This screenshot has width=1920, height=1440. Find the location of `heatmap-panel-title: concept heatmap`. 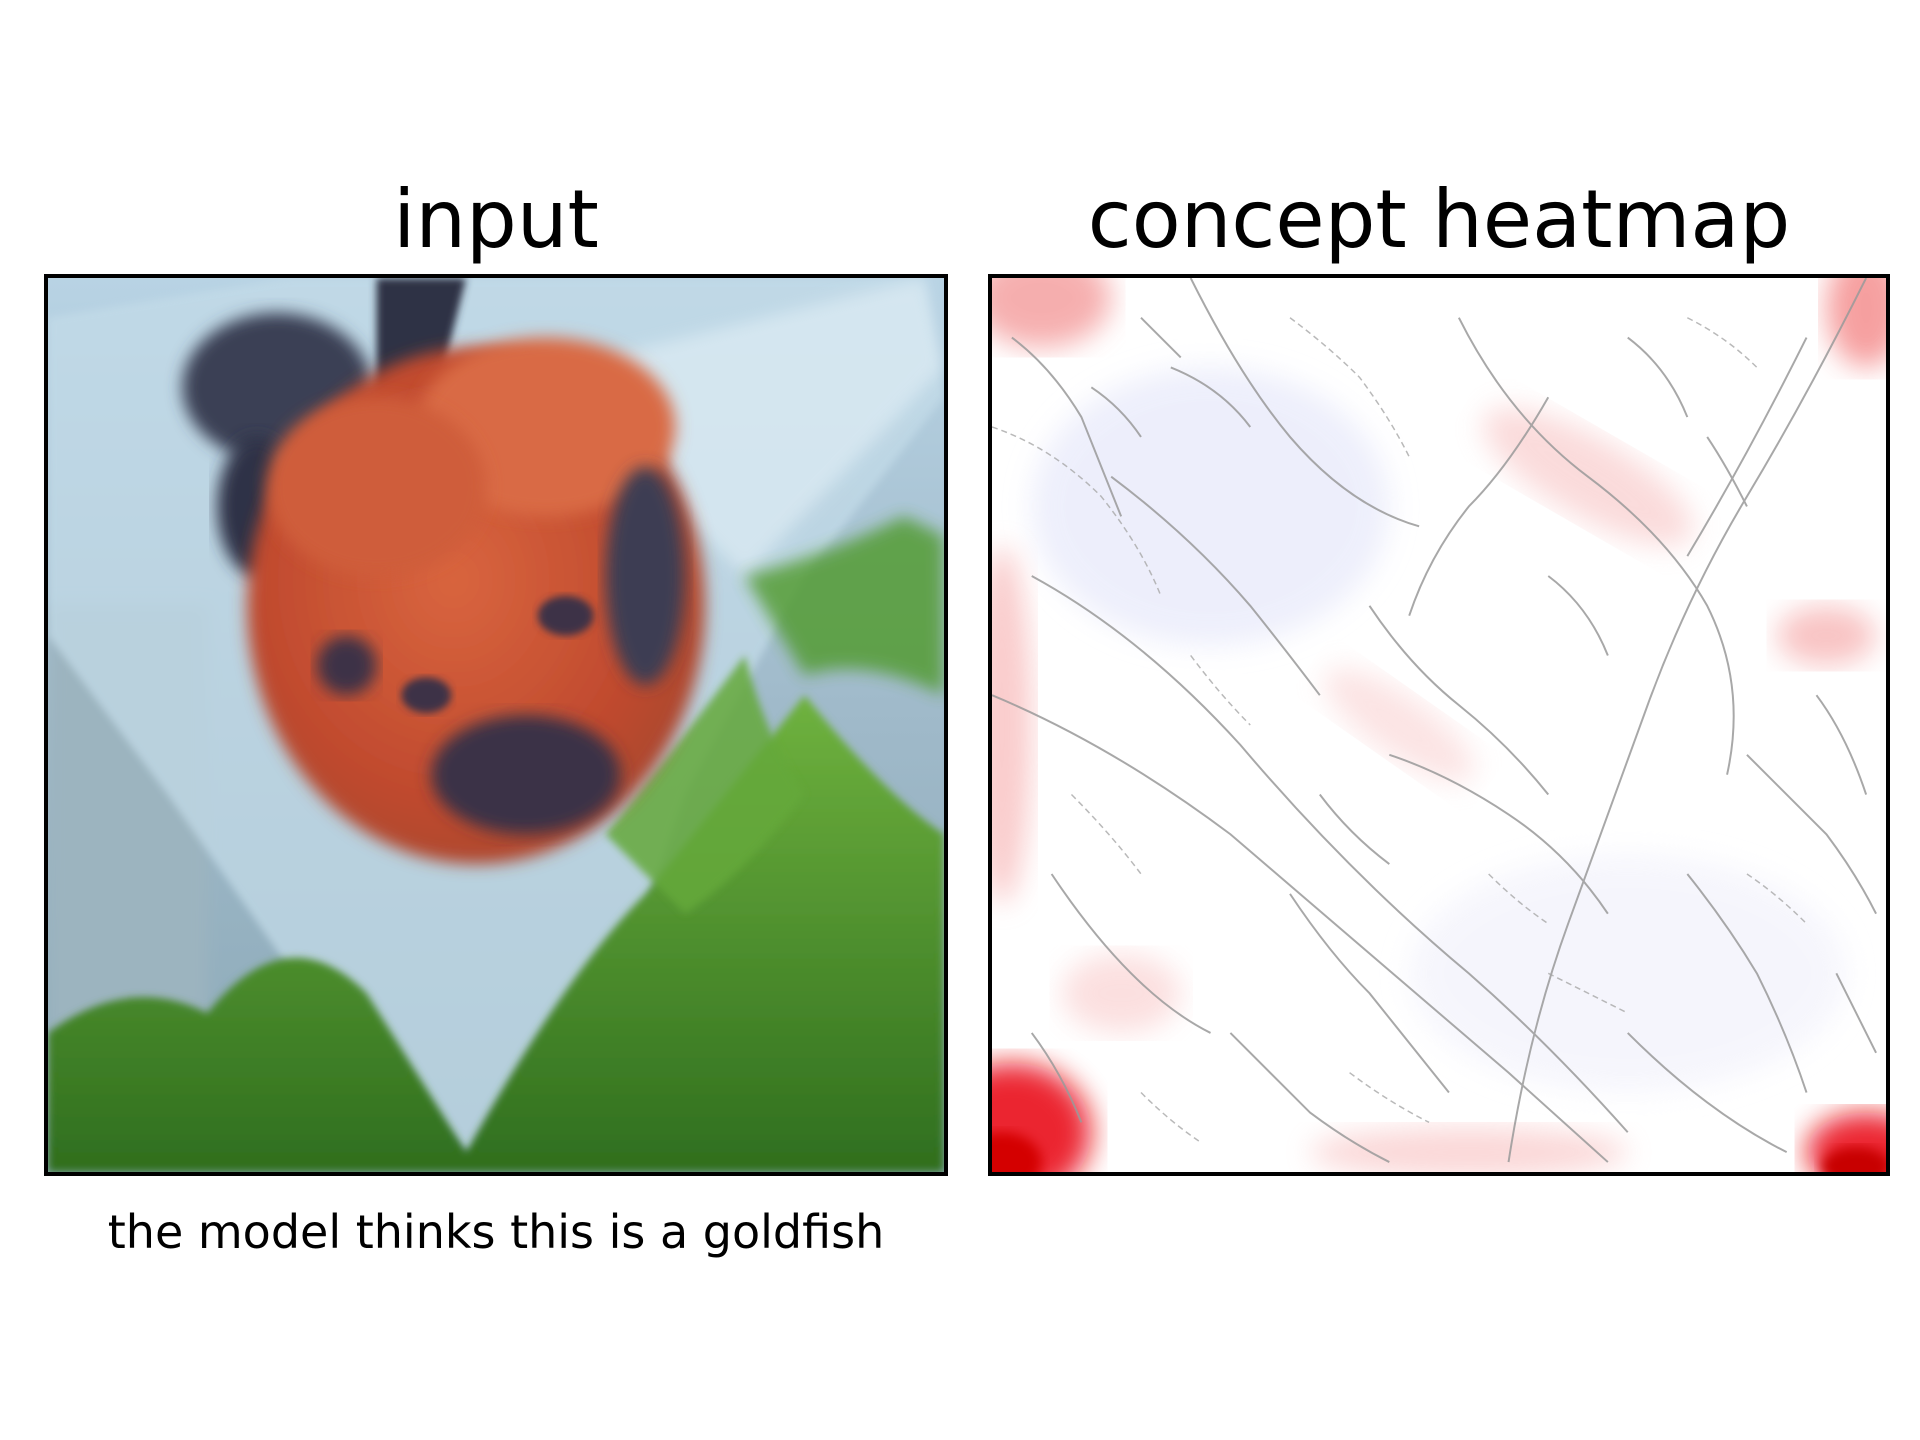

heatmap-panel-title: concept heatmap is located at coordinates (1439, 219).